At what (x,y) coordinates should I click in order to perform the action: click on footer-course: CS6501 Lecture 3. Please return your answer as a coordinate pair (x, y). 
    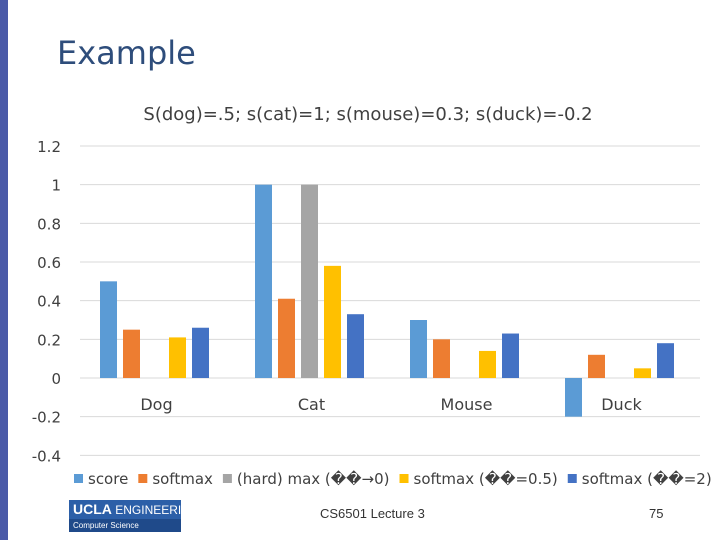
    Looking at the image, I should click on (372, 513).